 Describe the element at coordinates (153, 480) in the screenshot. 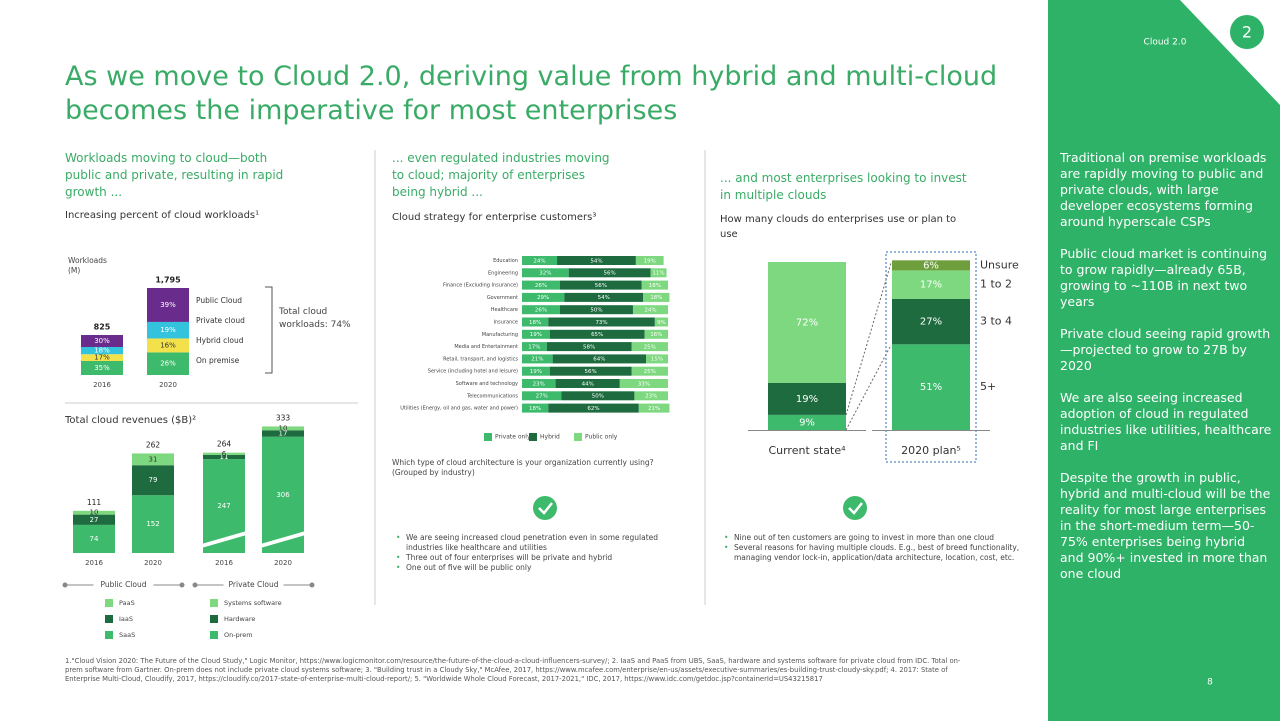

I see `label: 79` at that location.